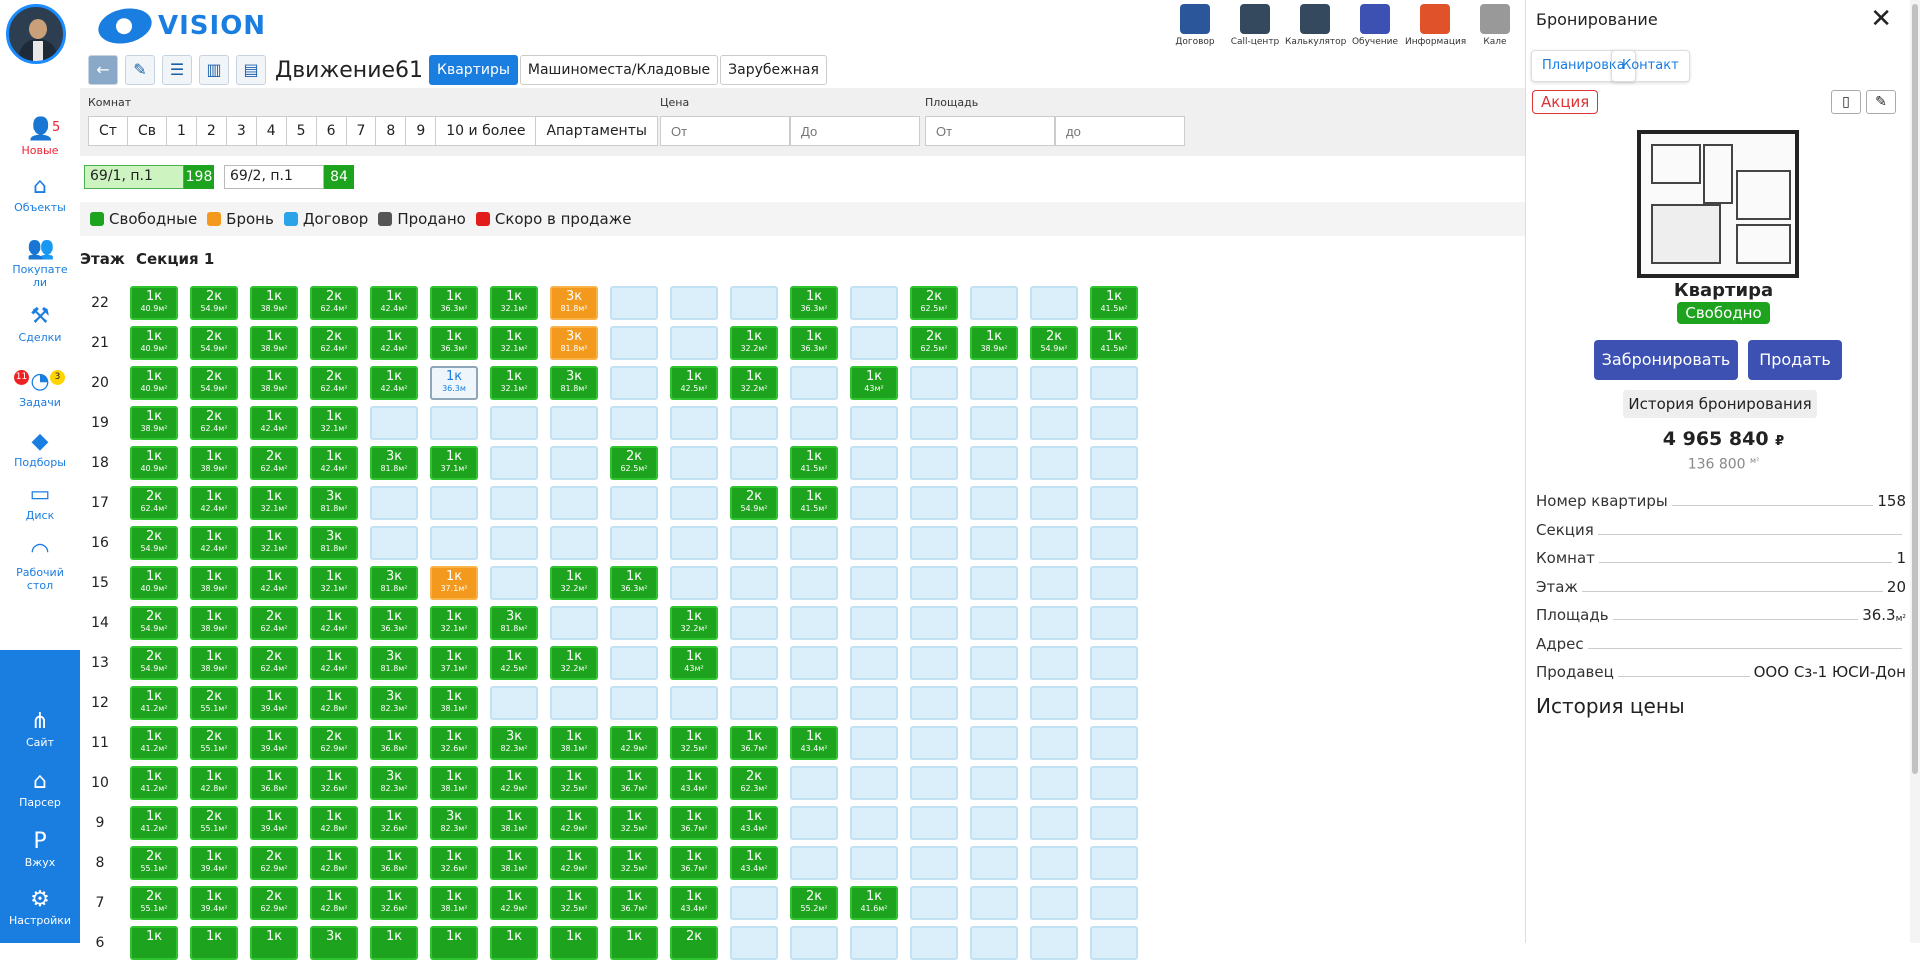 Image resolution: width=1920 pixels, height=962 pixels. I want to click on rooms-option: Св, so click(146, 131).